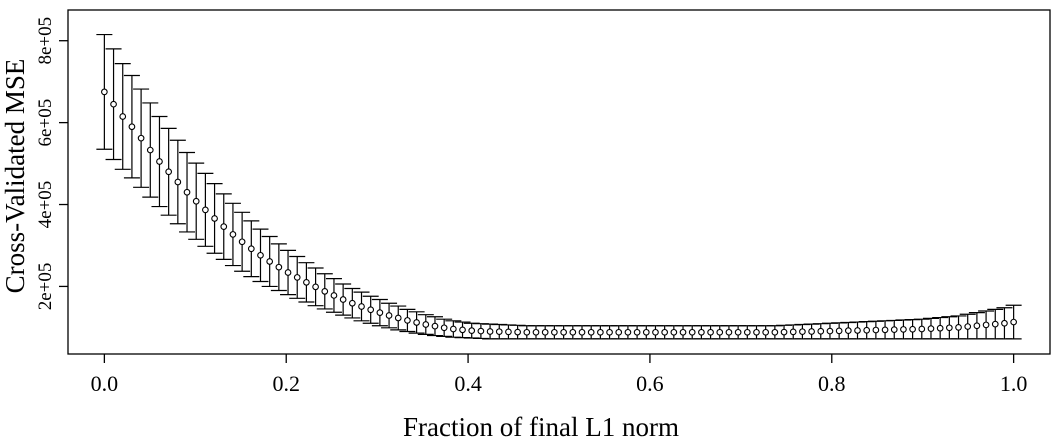 The height and width of the screenshot is (442, 1053). Describe the element at coordinates (286, 383) in the screenshot. I see `x-tick-label: 0.2` at that location.